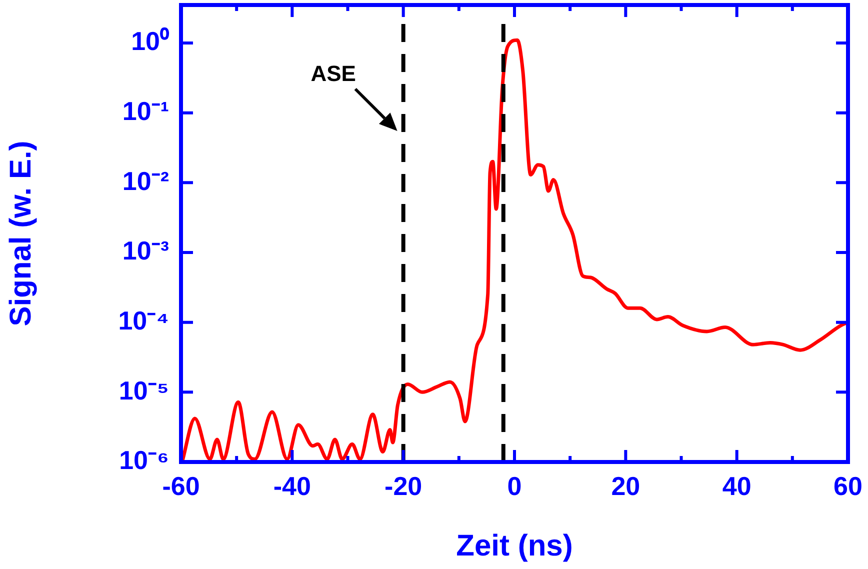 Image resolution: width=868 pixels, height=569 pixels. What do you see at coordinates (146, 181) in the screenshot?
I see `y-tick-label: 10⁻²` at bounding box center [146, 181].